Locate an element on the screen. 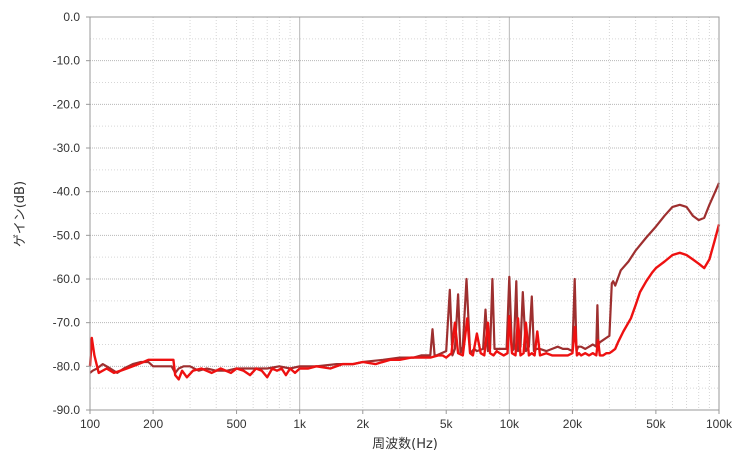 Image resolution: width=749 pixels, height=456 pixels. y-tick-label: -90.0 is located at coordinates (67, 410).